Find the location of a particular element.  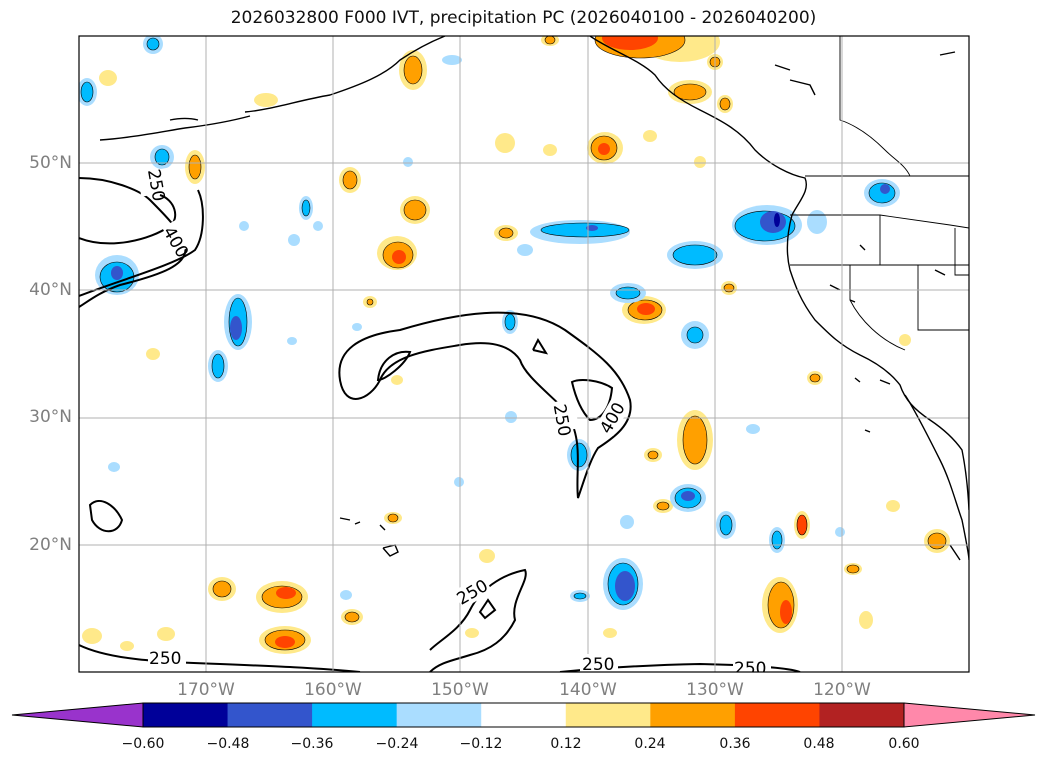

colorbar-tick: −0.36 is located at coordinates (312, 744).